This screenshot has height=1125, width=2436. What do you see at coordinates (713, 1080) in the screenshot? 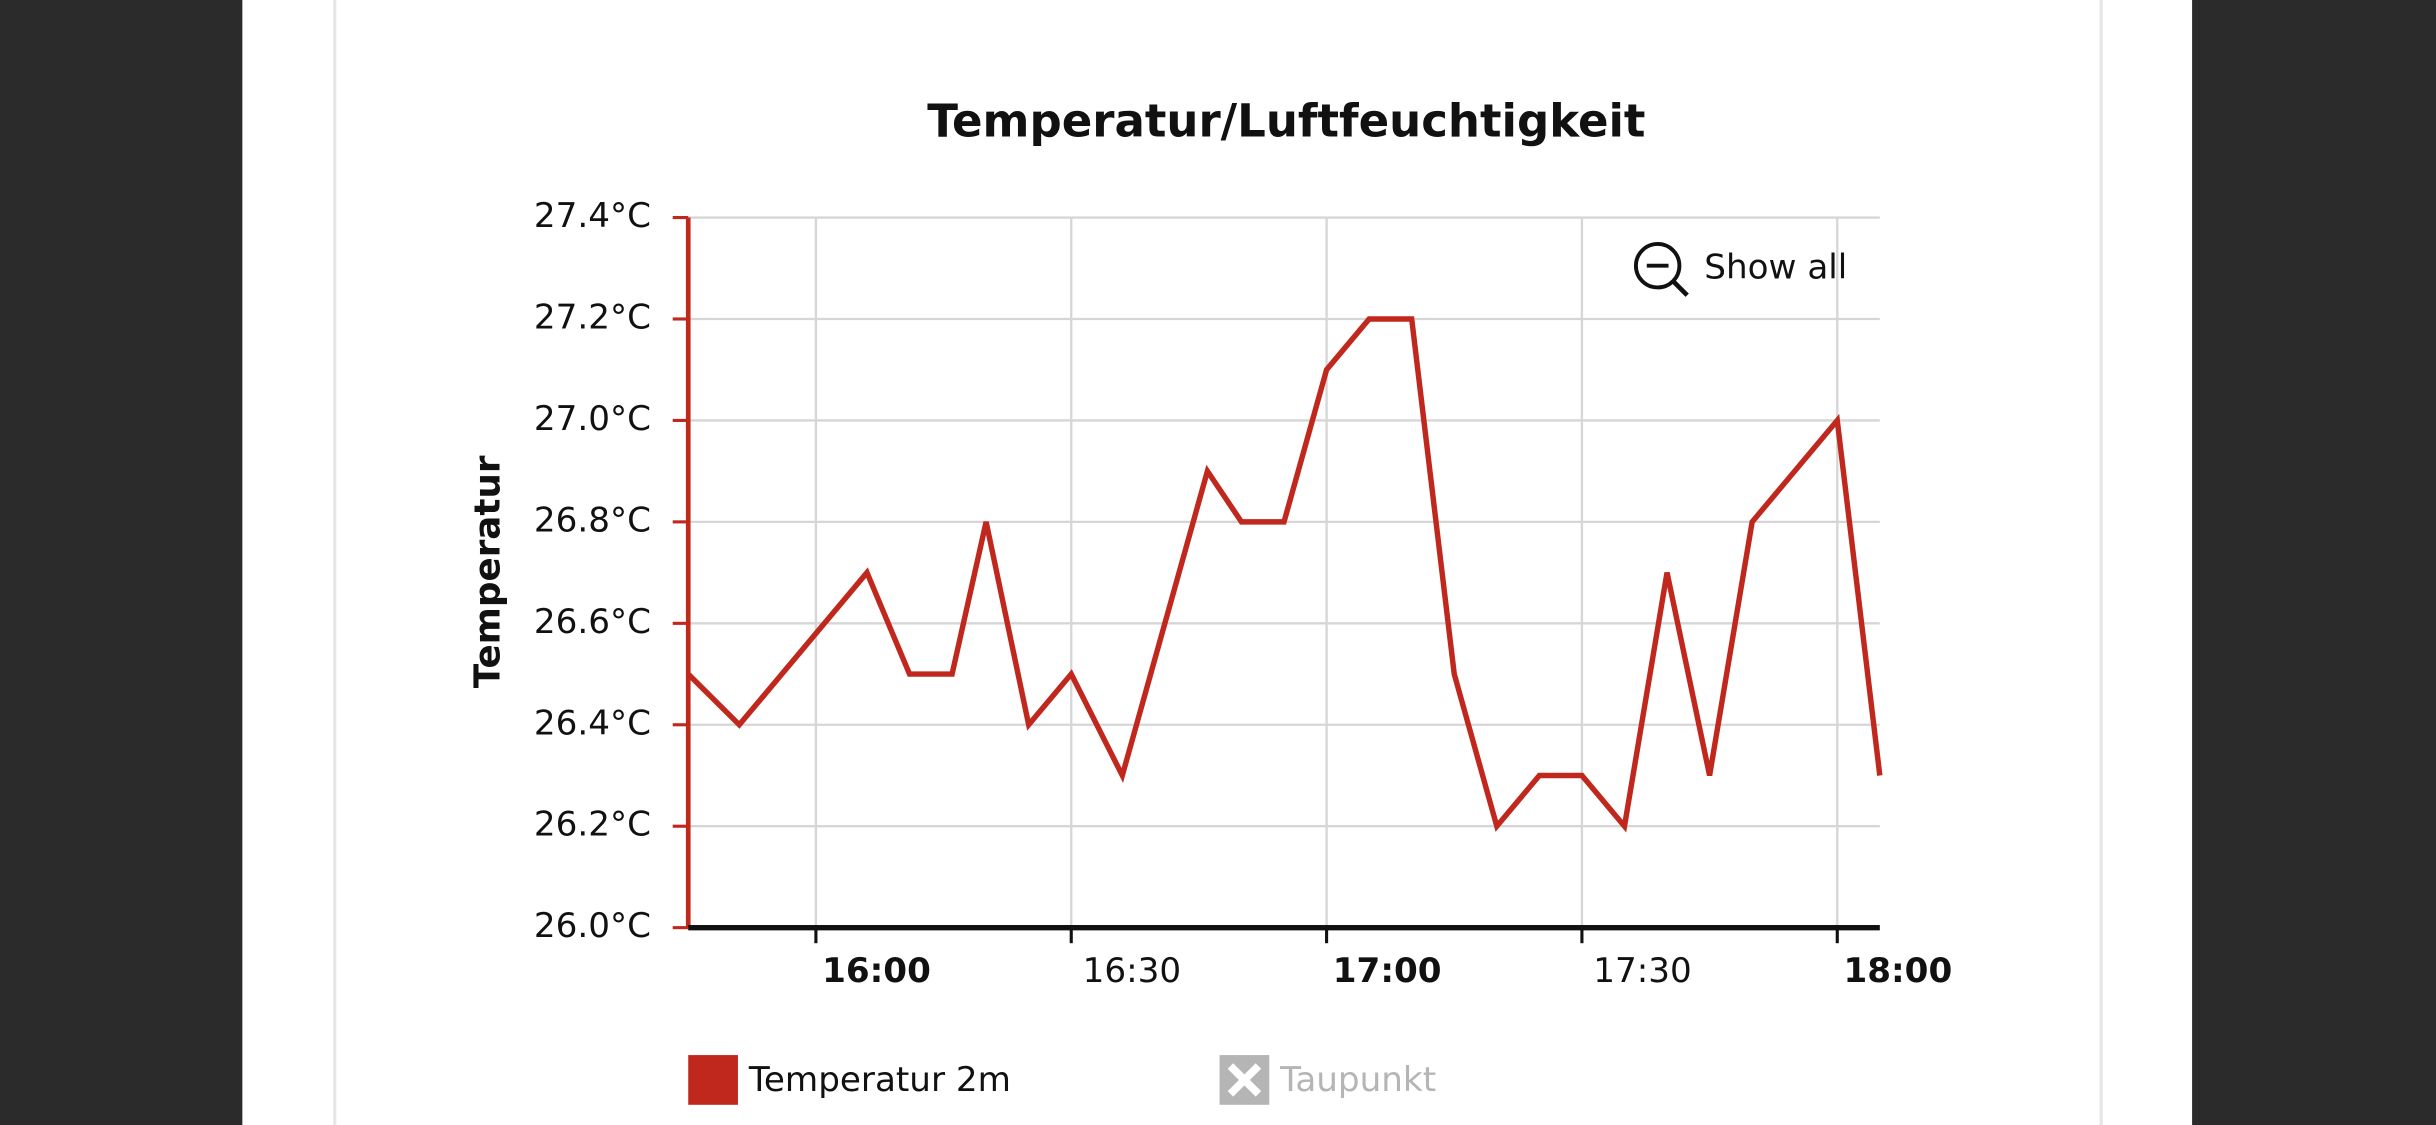
I see `legend-swatch` at bounding box center [713, 1080].